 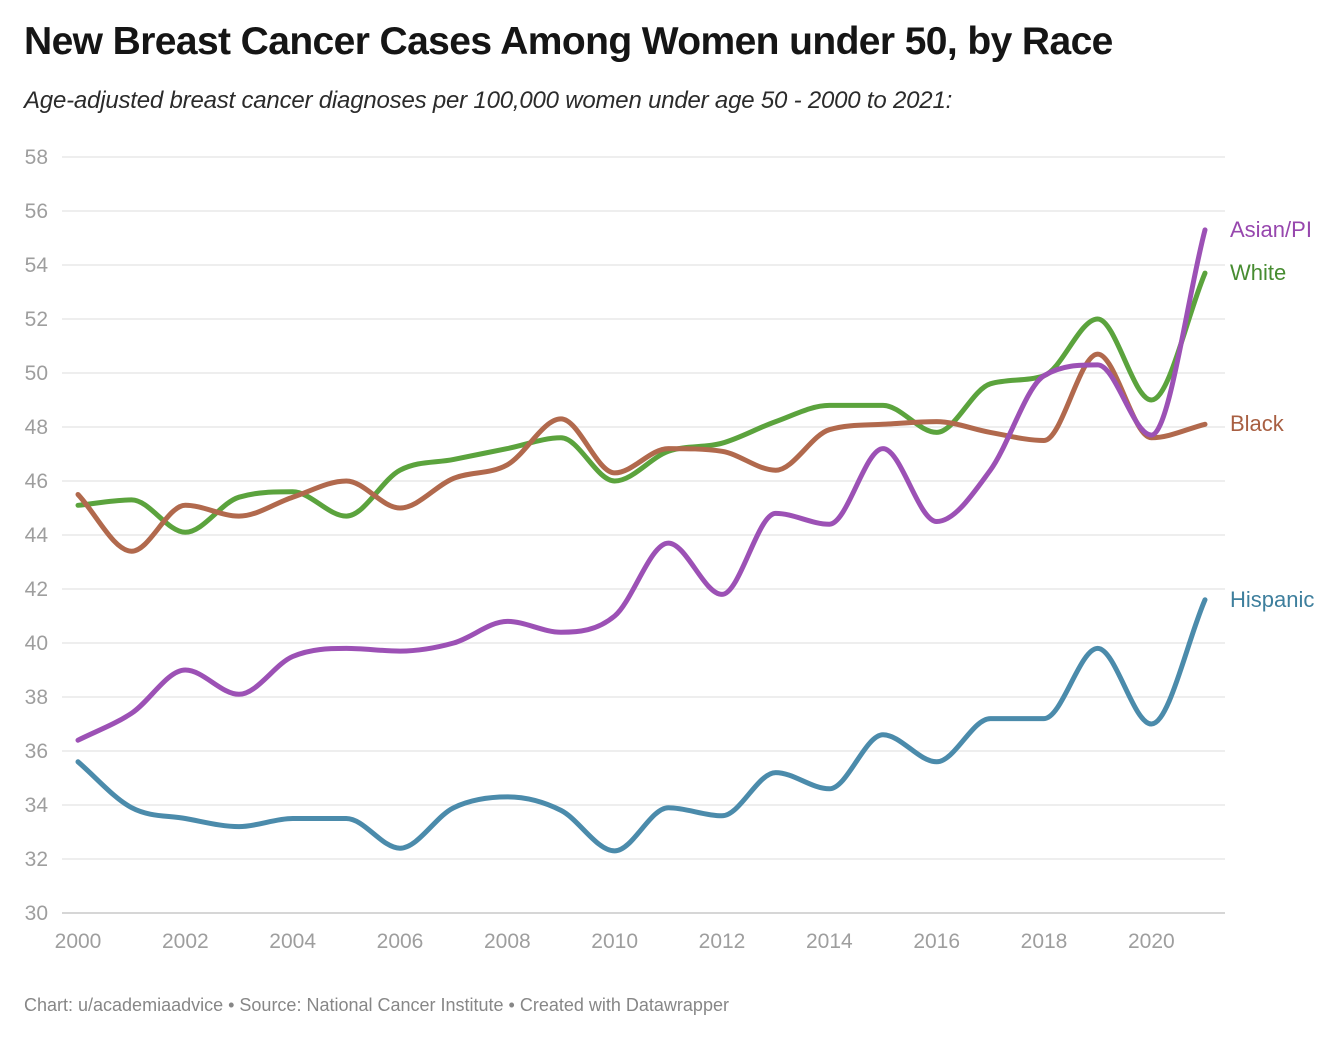 I want to click on x-axis-label-2020: 2020, so click(x=1151, y=941).